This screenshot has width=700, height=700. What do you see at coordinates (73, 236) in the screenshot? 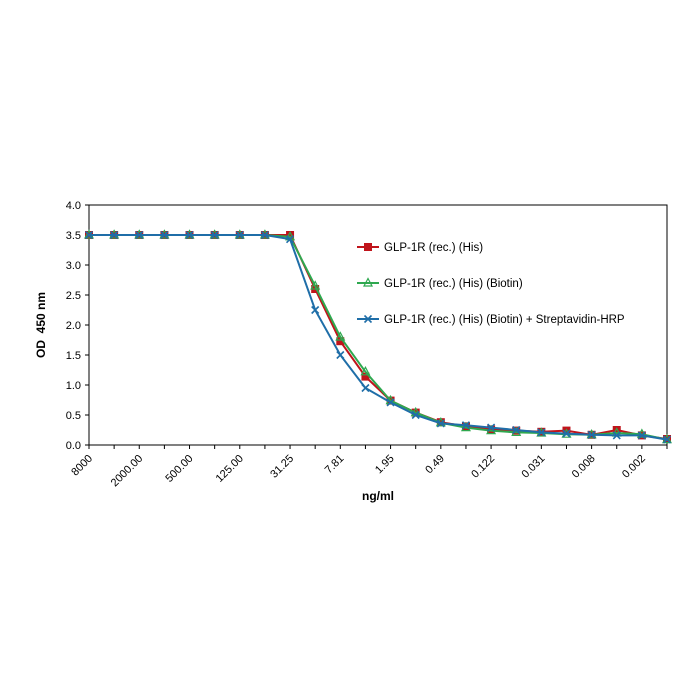
I see `y-tick-label: 3.5` at bounding box center [73, 236].